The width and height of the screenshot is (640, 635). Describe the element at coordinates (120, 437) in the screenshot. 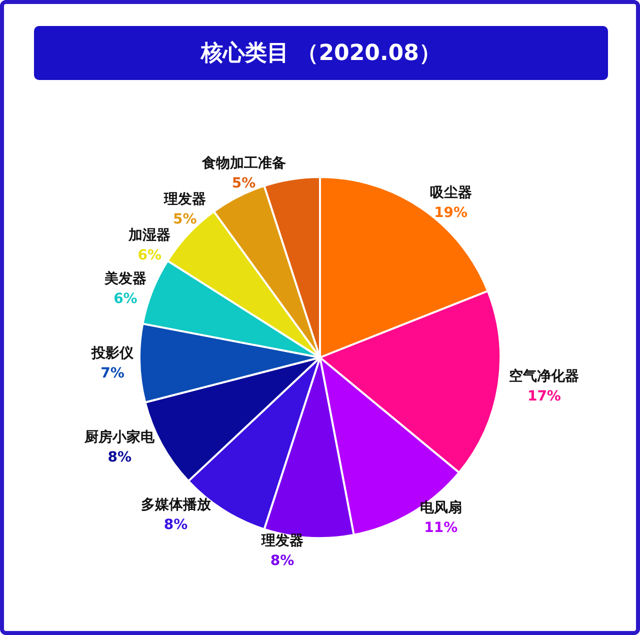

I see `slice-label: 厨房小家电` at that location.